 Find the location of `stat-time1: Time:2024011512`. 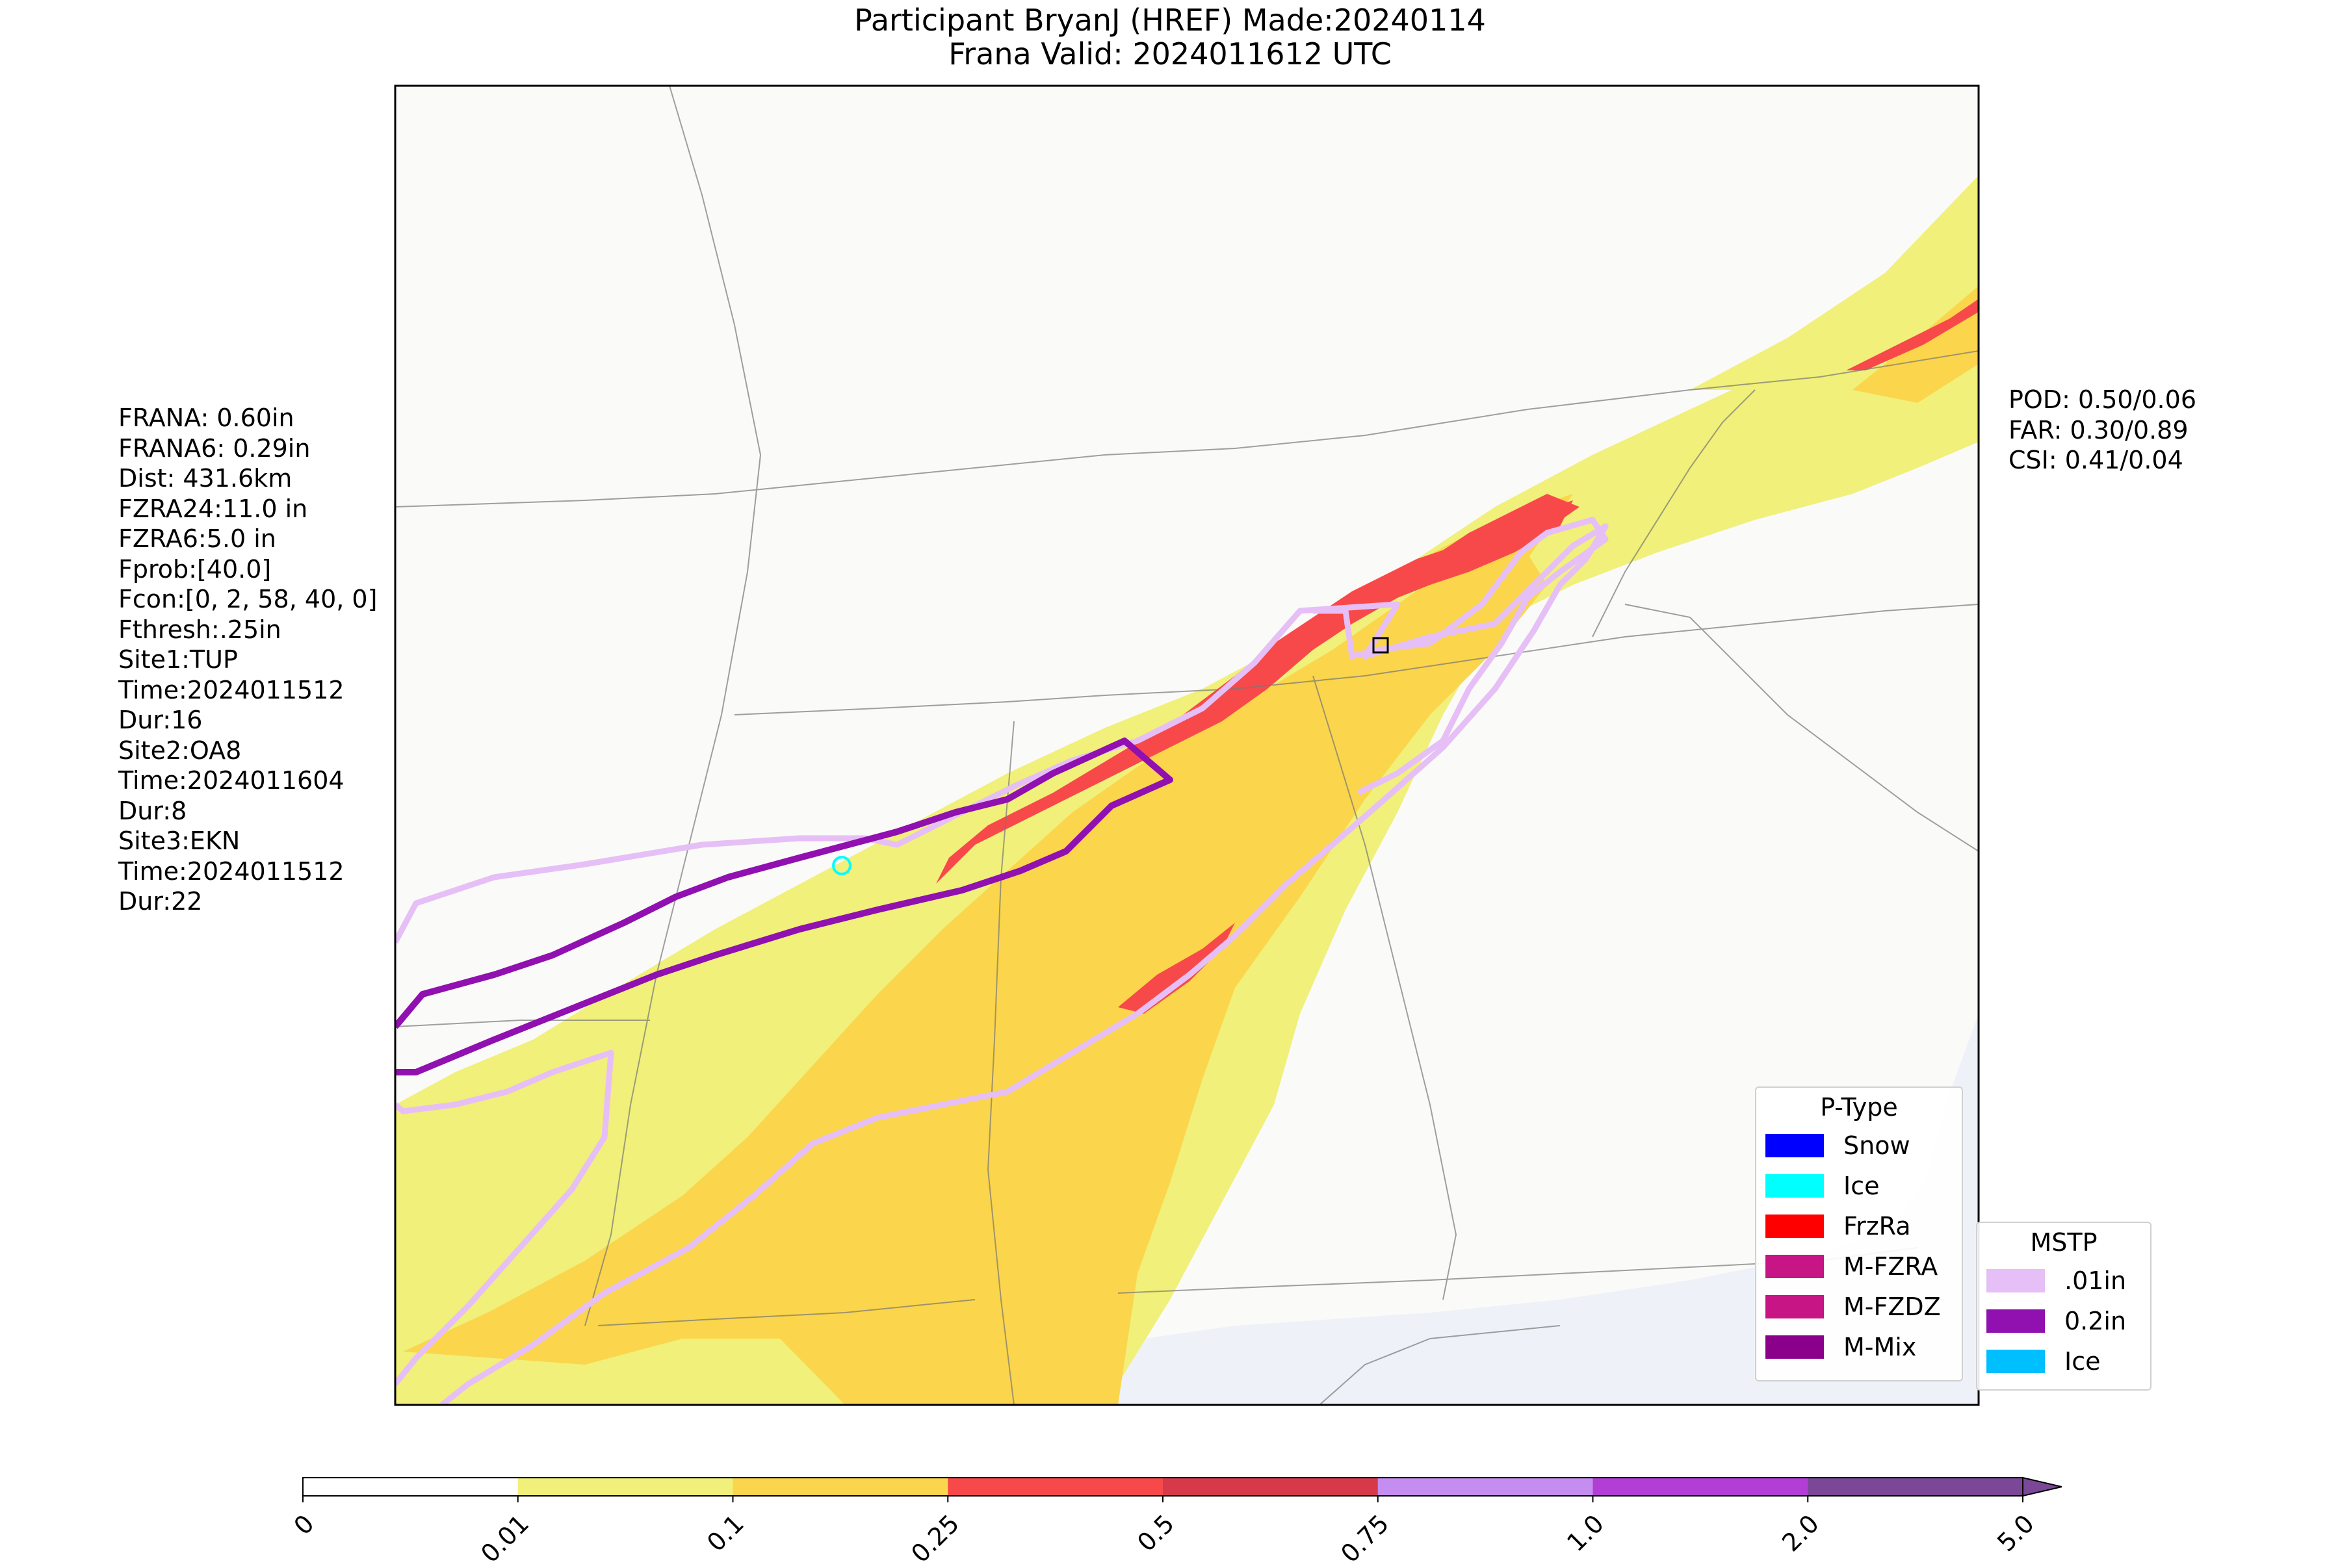

stat-time1: Time:2024011512 is located at coordinates (231, 689).